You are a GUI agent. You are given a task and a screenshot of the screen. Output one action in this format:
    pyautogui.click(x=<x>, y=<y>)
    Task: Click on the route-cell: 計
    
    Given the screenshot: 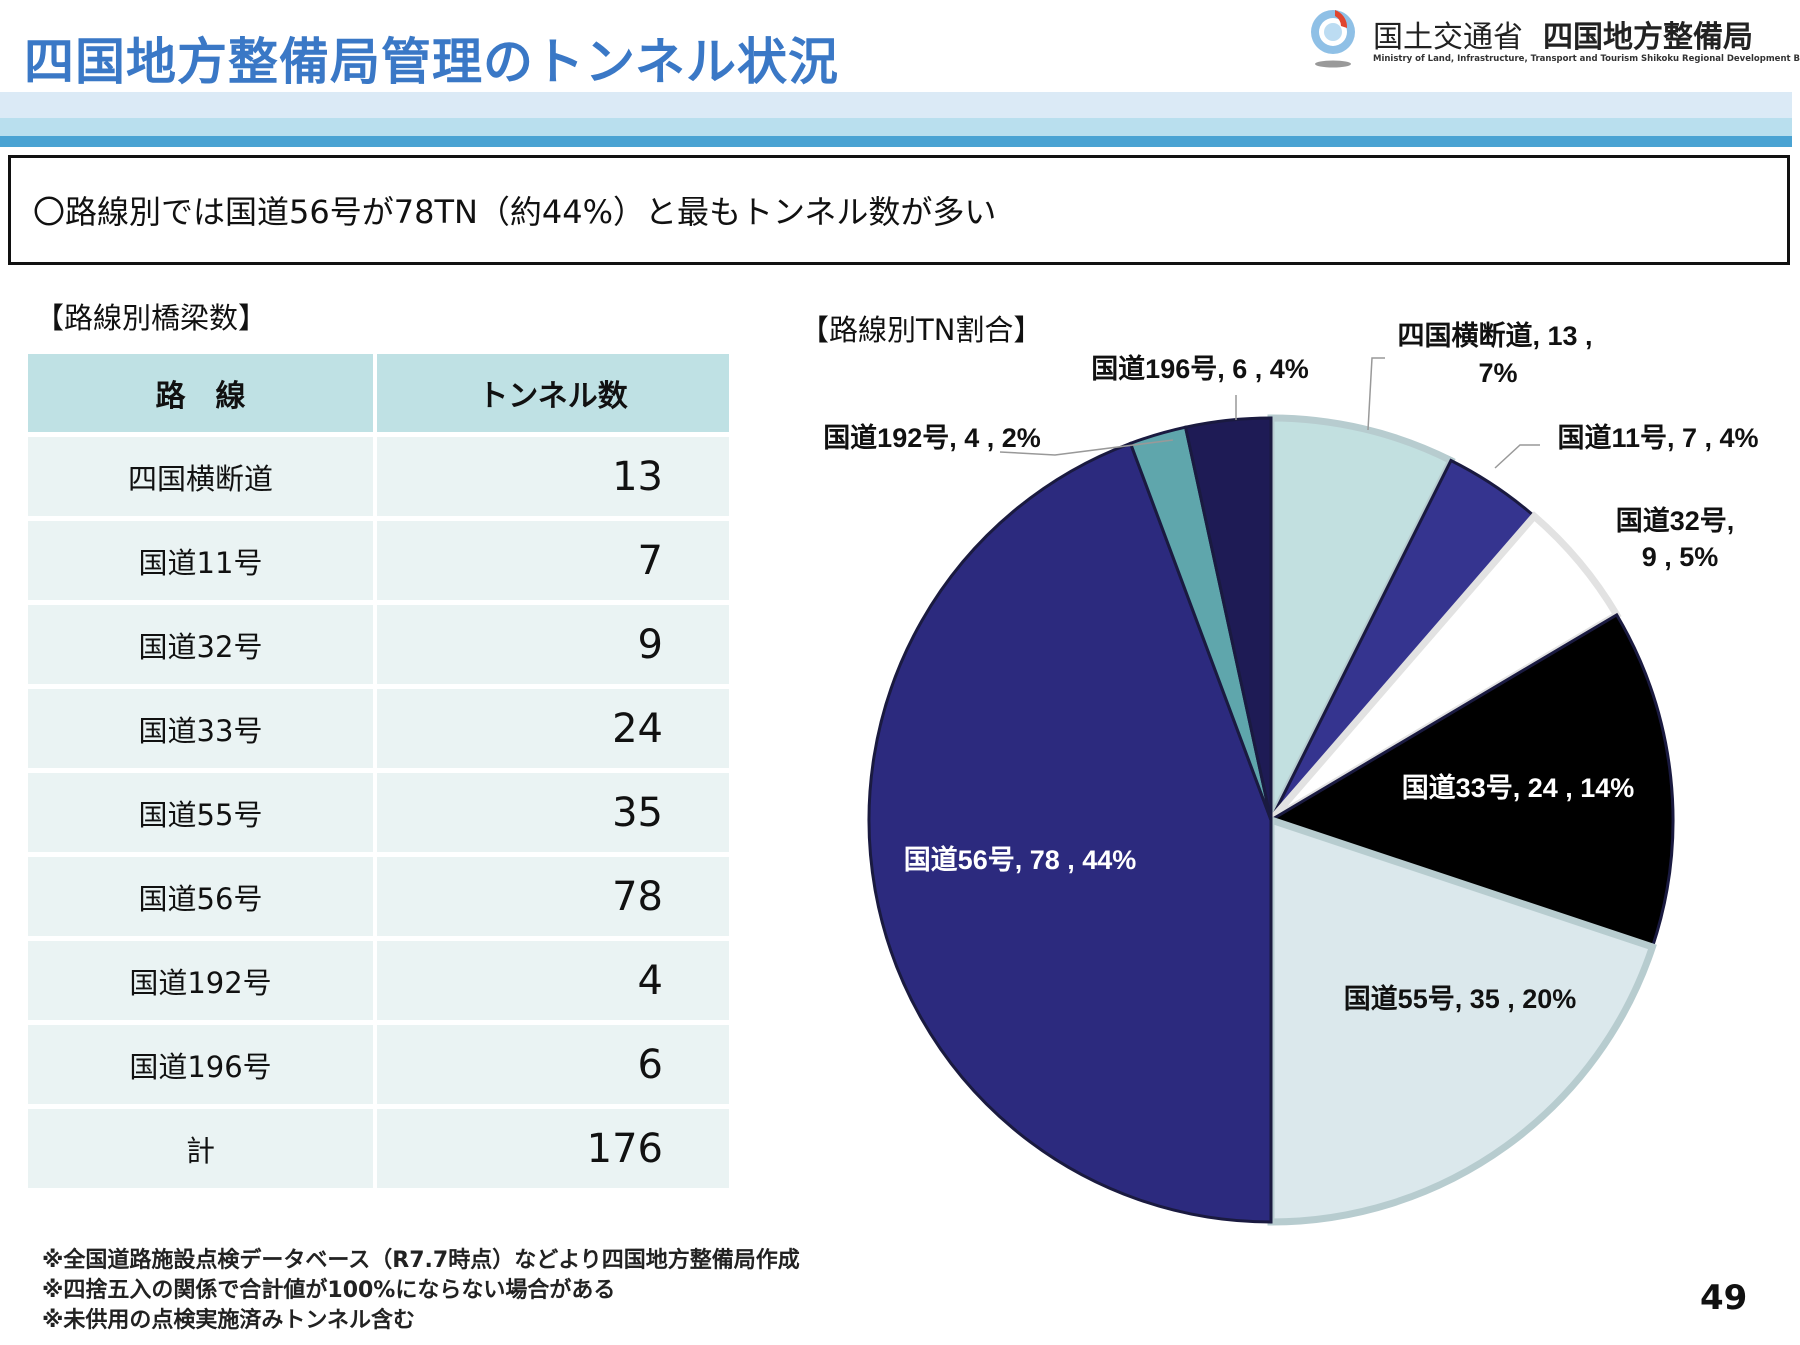 What is the action you would take?
    pyautogui.click(x=202, y=1148)
    